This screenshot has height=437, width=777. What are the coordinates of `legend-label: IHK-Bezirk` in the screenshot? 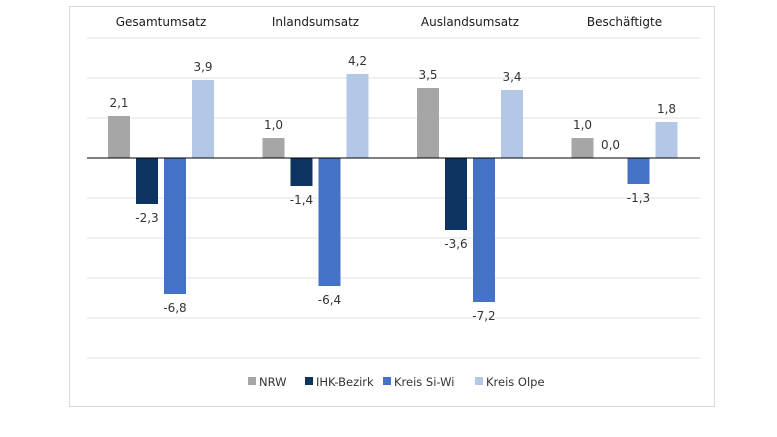 It's located at (345, 382).